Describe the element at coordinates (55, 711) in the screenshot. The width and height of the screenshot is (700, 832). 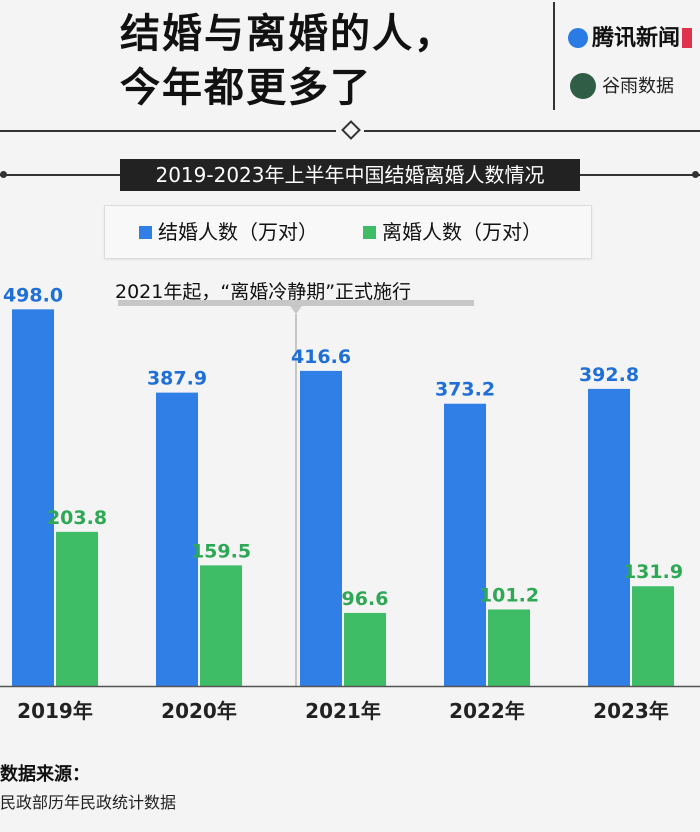
I see `x-tick-label-0: 2019年` at that location.